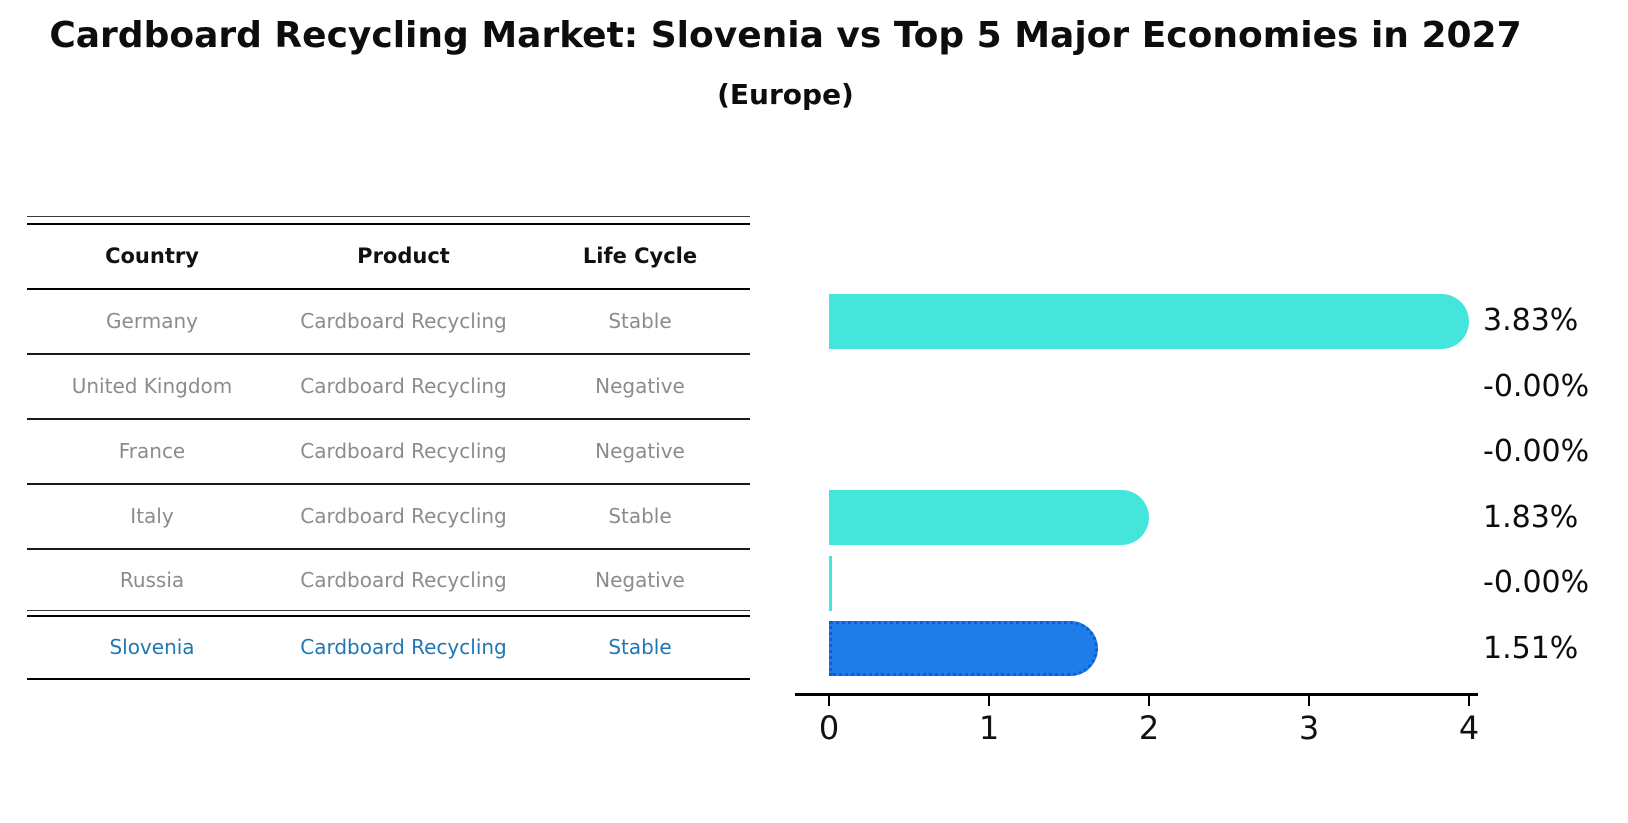 The image size is (1628, 823). I want to click on highlight-divider-outer, so click(388, 610).